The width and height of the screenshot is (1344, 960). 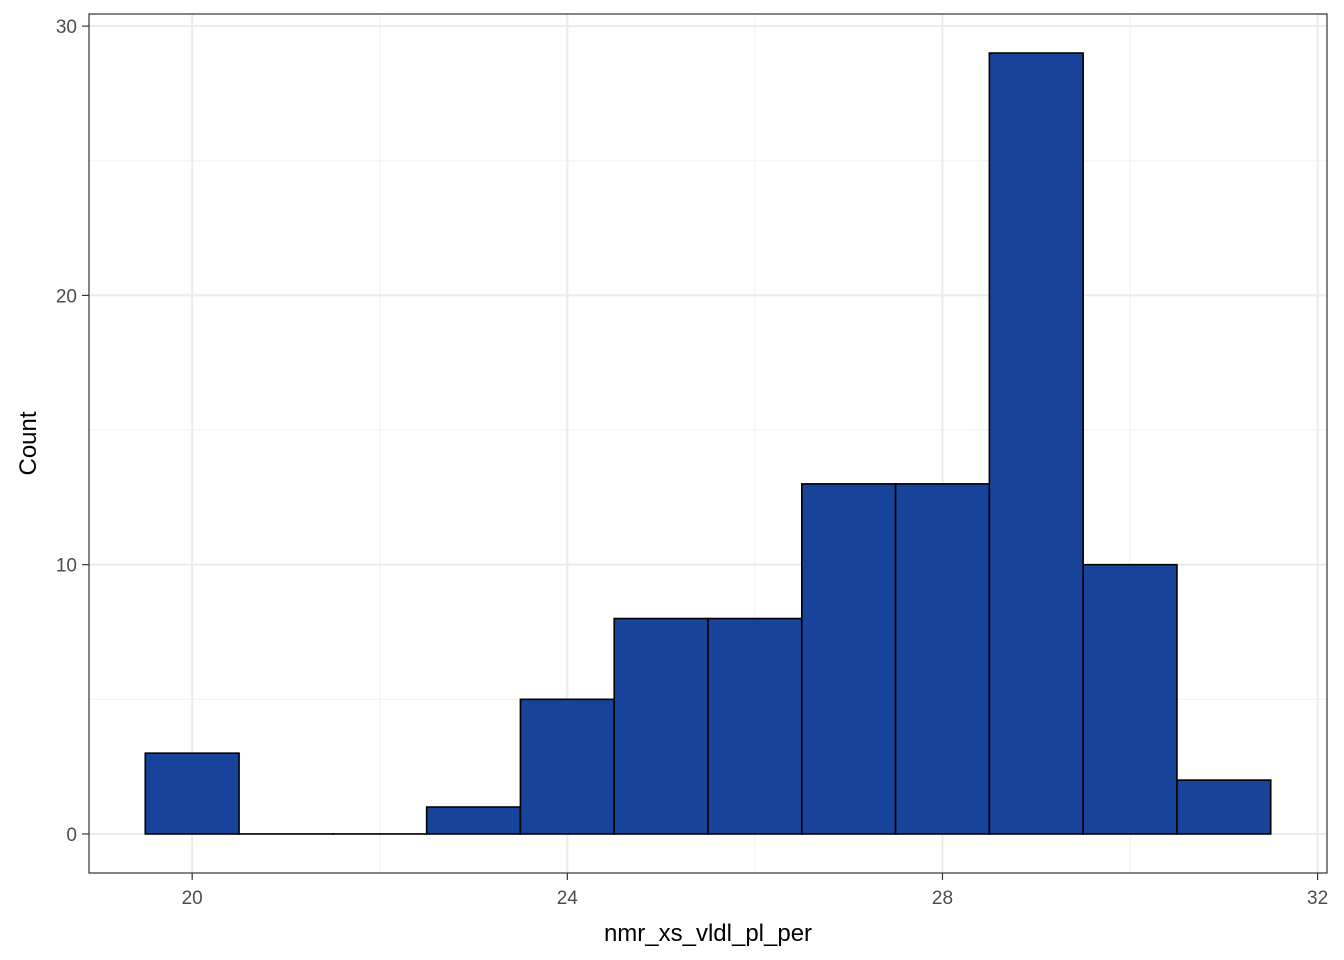 I want to click on y-tick-label: 30, so click(x=66, y=27).